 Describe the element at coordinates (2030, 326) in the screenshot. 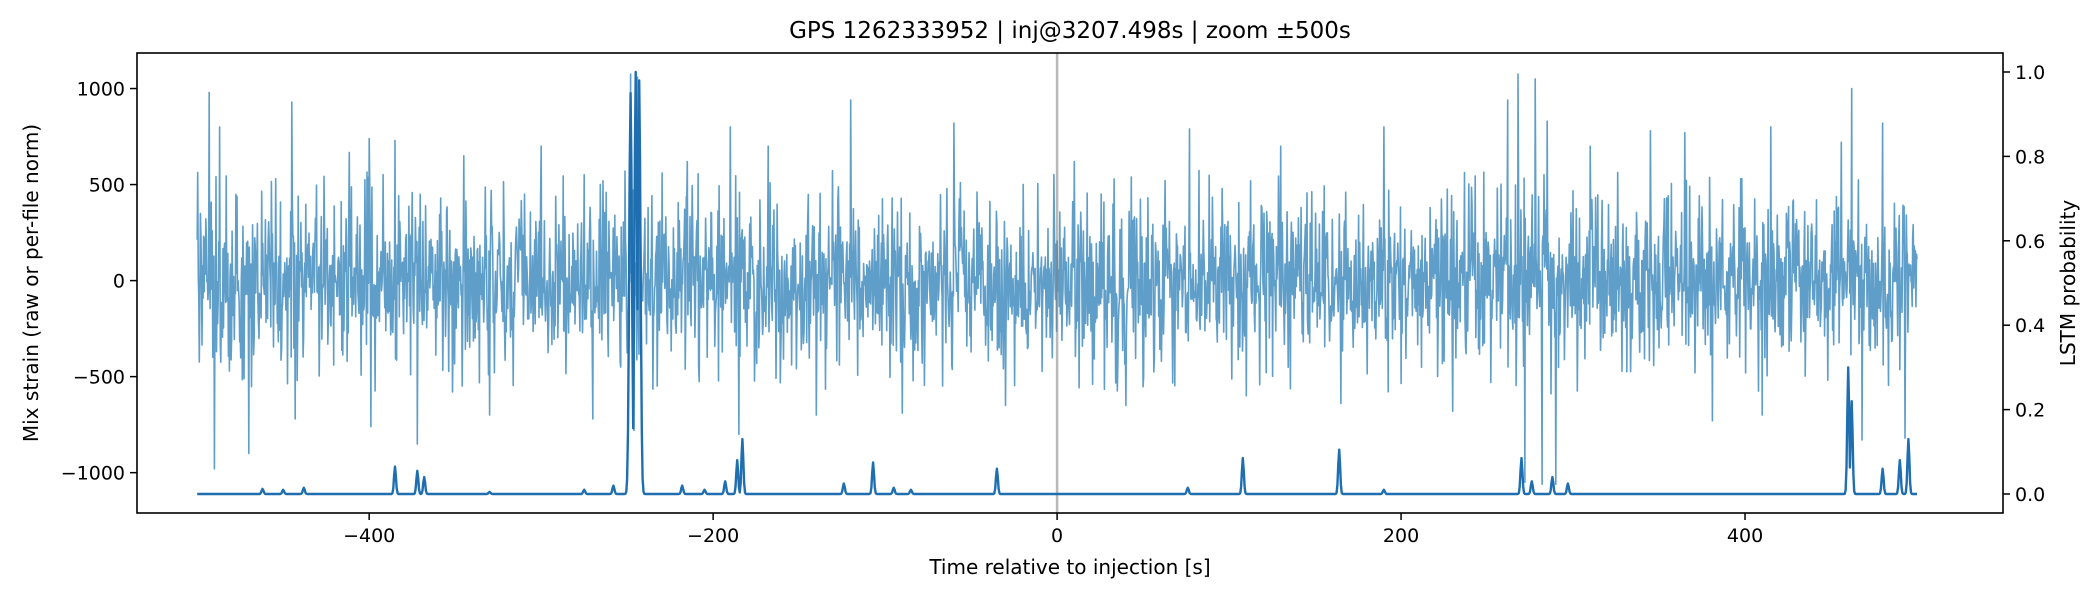

I see `y2-tick-label: 0.4` at that location.